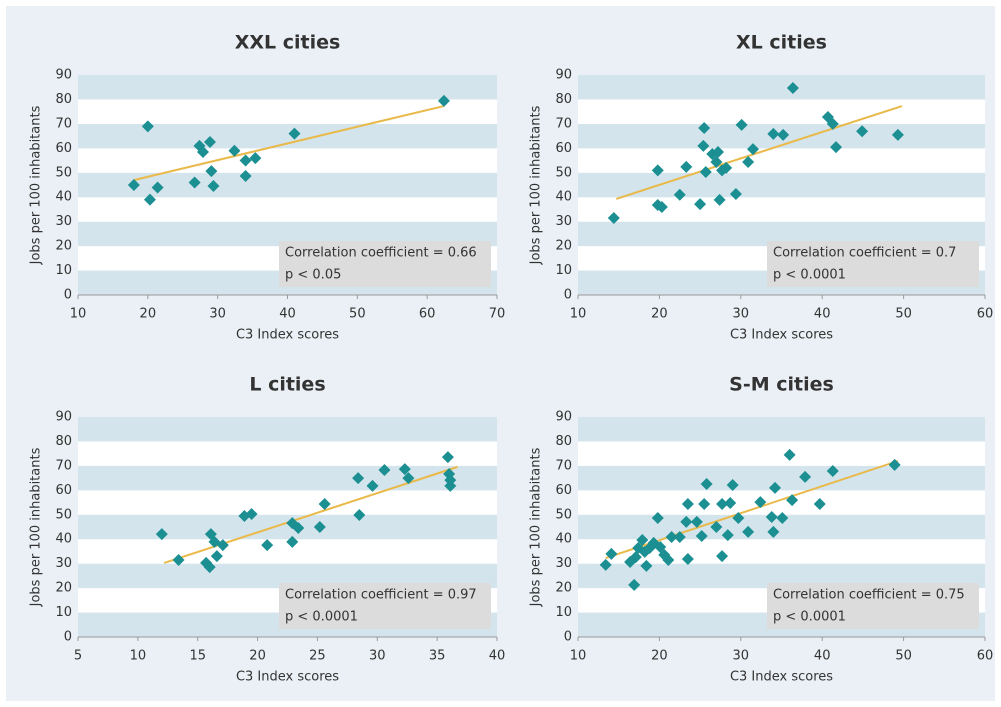  Describe the element at coordinates (63, 99) in the screenshot. I see `y-tick-label: 80` at that location.